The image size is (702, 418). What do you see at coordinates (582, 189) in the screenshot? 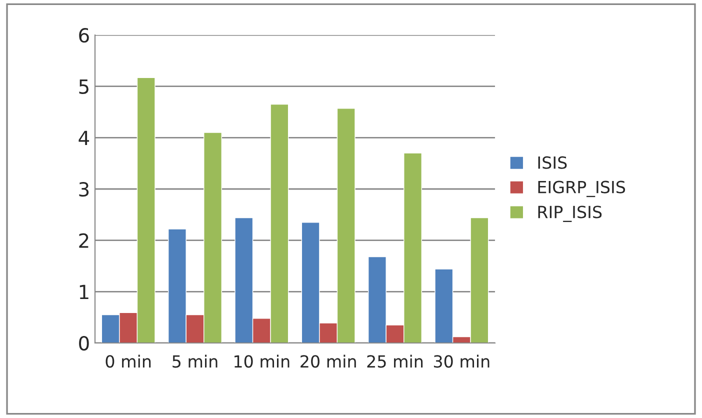
I see `legend-label: EIGRP_ISIS` at bounding box center [582, 189].